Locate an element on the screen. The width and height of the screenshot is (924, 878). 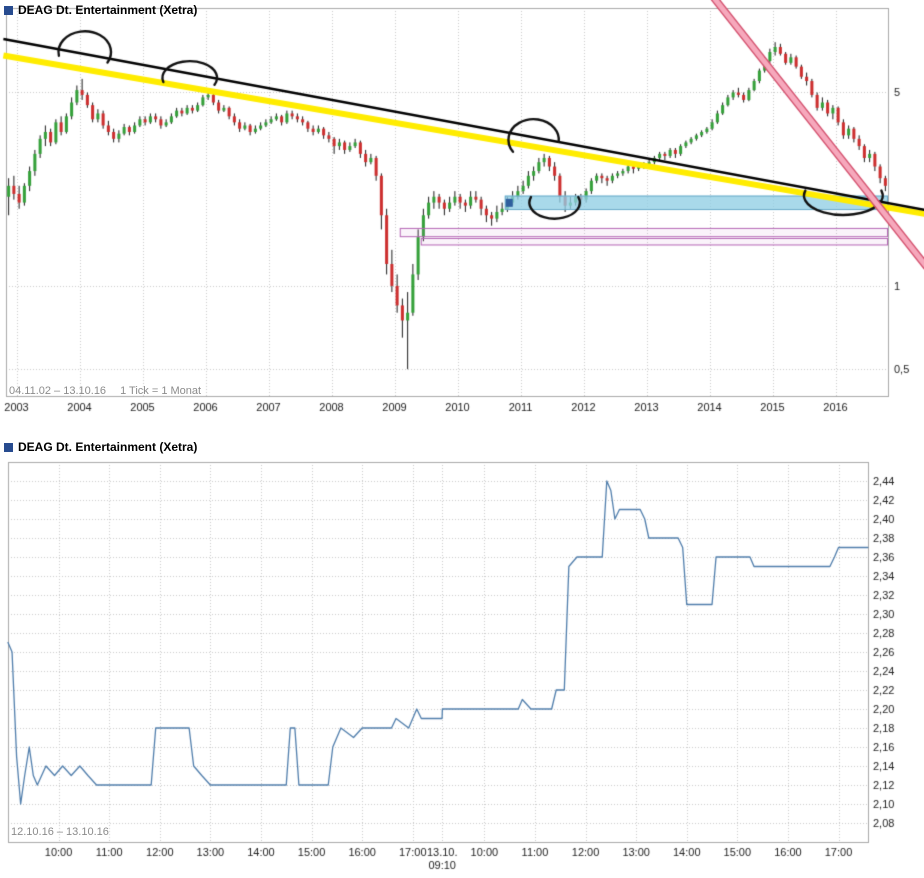
intraday-chart-header: DEAG Dt. Entertainment (Xetra) is located at coordinates (100, 447).